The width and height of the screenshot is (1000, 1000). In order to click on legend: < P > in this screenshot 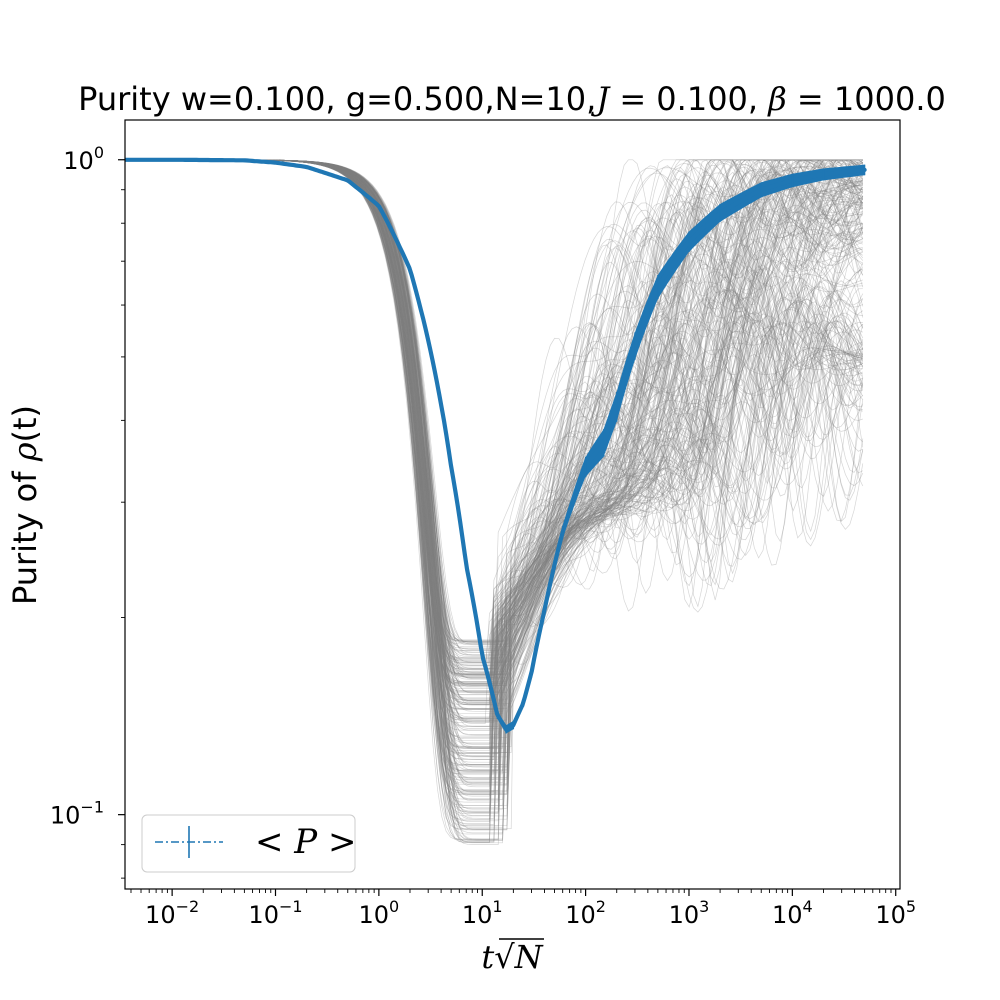, I will do `click(248, 843)`.